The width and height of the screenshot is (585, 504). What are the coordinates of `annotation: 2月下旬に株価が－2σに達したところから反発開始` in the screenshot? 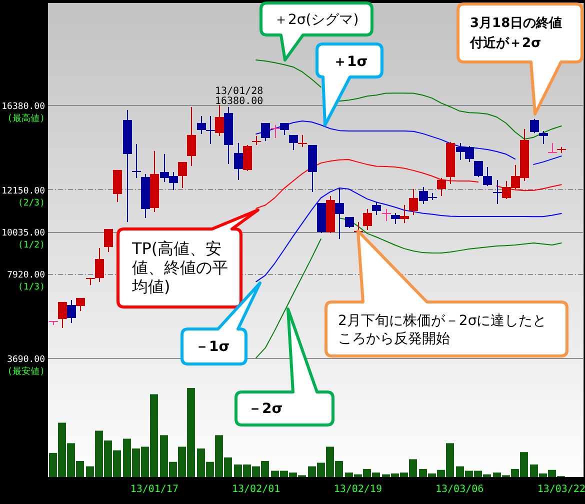 It's located at (442, 330).